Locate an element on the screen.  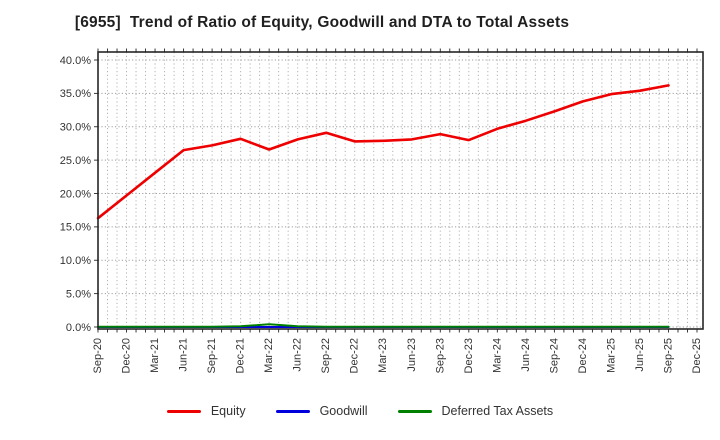
legend-label-dta: Deferred Tax Assets is located at coordinates (497, 411).